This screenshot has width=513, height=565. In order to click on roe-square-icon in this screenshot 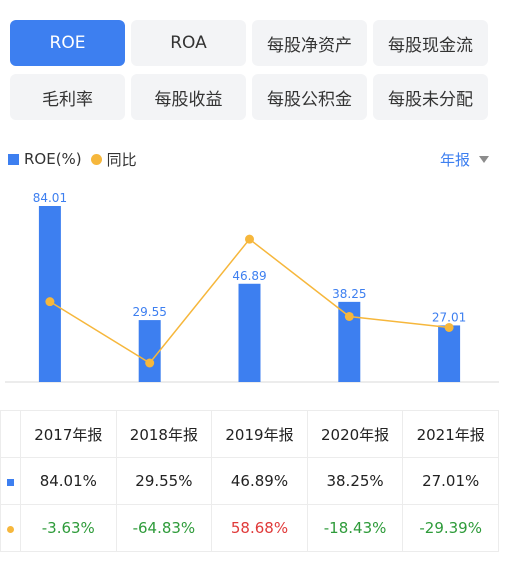, I will do `click(10, 482)`.